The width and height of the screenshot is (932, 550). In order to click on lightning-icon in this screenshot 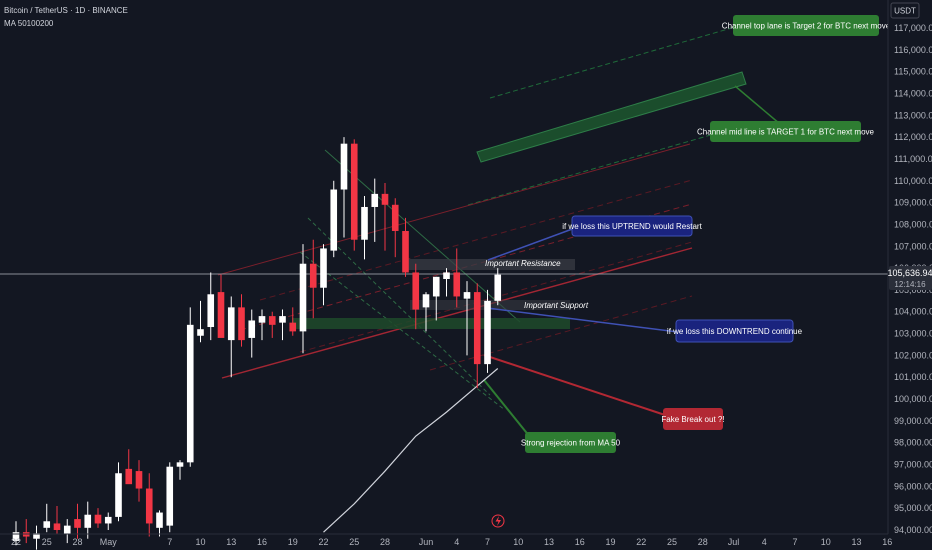, I will do `click(498, 521)`.